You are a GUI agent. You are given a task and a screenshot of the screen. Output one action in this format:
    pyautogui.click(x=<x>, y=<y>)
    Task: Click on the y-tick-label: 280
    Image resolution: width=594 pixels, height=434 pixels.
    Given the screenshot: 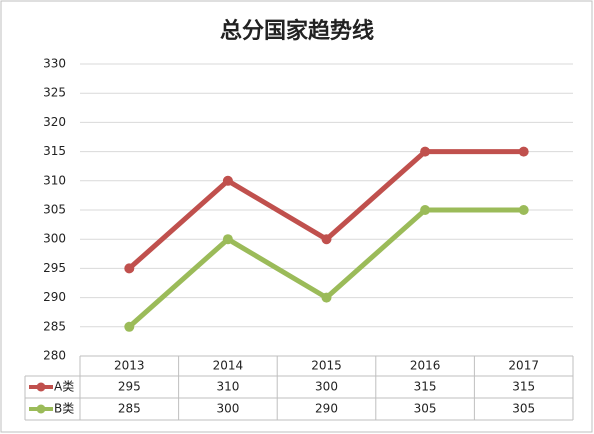 What is the action you would take?
    pyautogui.click(x=54, y=356)
    